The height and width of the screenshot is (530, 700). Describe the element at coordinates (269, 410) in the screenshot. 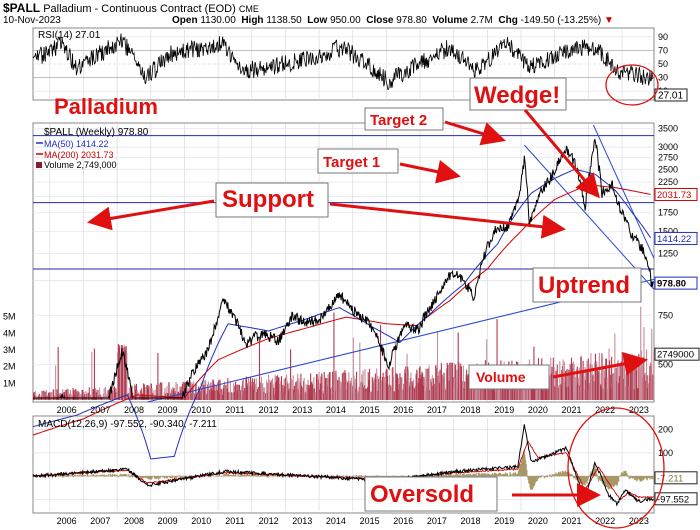

I see `x-tick-label: 2012` at that location.